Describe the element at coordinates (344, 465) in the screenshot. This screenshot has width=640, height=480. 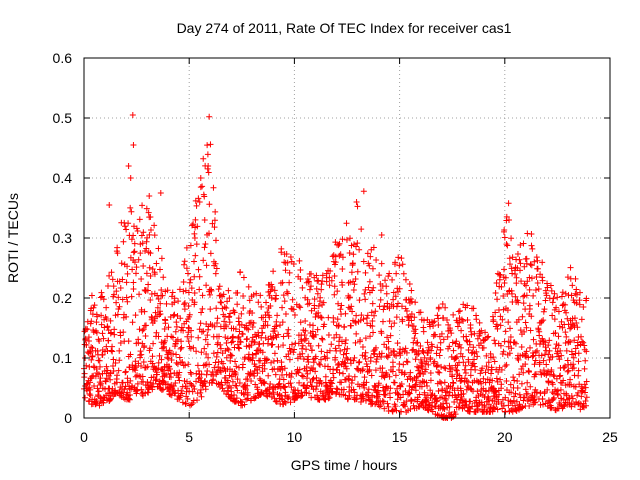
I see `x-axis-label: GPS time / hours` at that location.